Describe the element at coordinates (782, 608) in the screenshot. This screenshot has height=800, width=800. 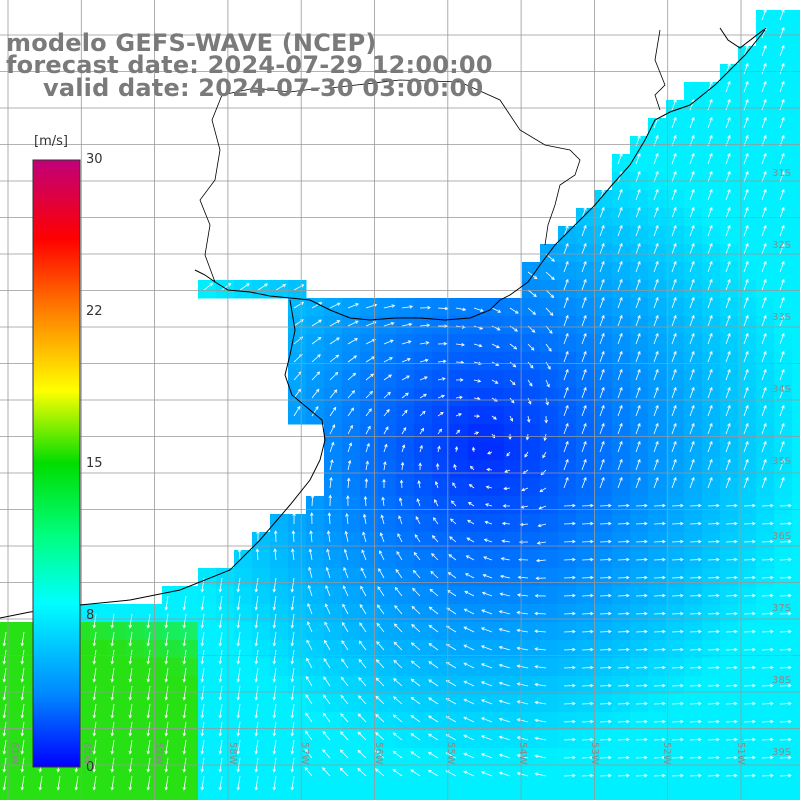
I see `lat-label-37s: 37S` at that location.